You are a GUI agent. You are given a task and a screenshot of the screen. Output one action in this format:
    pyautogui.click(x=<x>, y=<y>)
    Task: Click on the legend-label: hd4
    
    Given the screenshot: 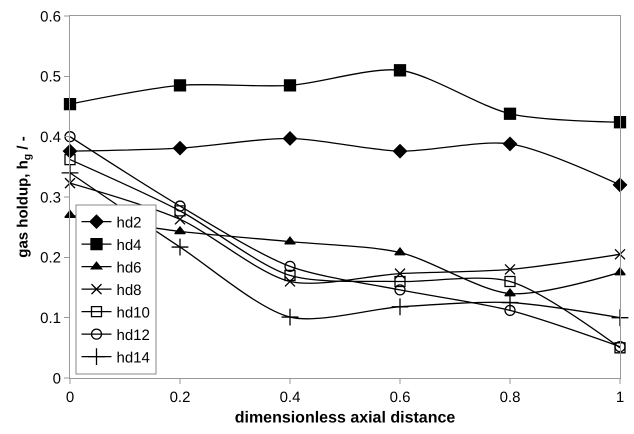 What is the action you would take?
    pyautogui.click(x=129, y=245)
    